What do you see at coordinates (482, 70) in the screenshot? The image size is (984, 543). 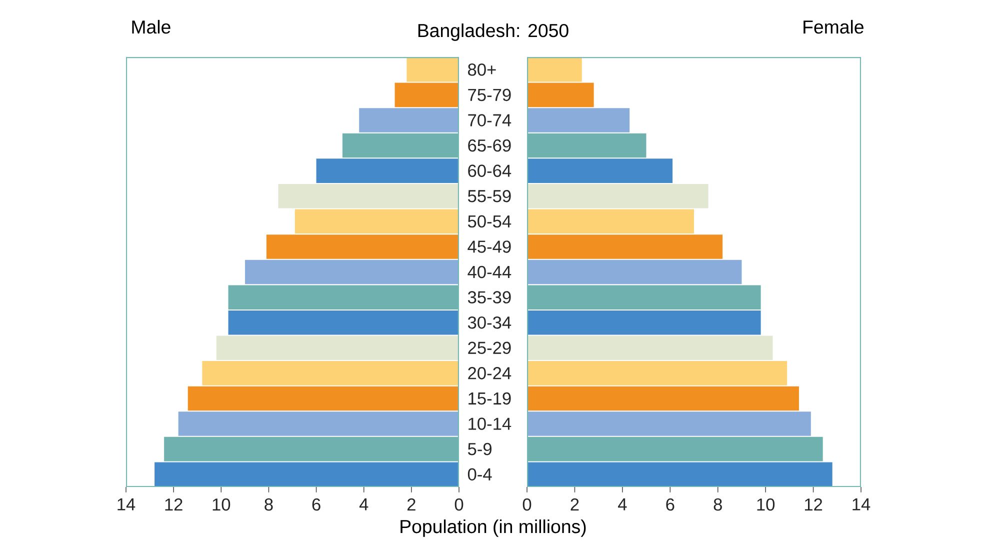 I see `y-tick-label: 80+` at bounding box center [482, 70].